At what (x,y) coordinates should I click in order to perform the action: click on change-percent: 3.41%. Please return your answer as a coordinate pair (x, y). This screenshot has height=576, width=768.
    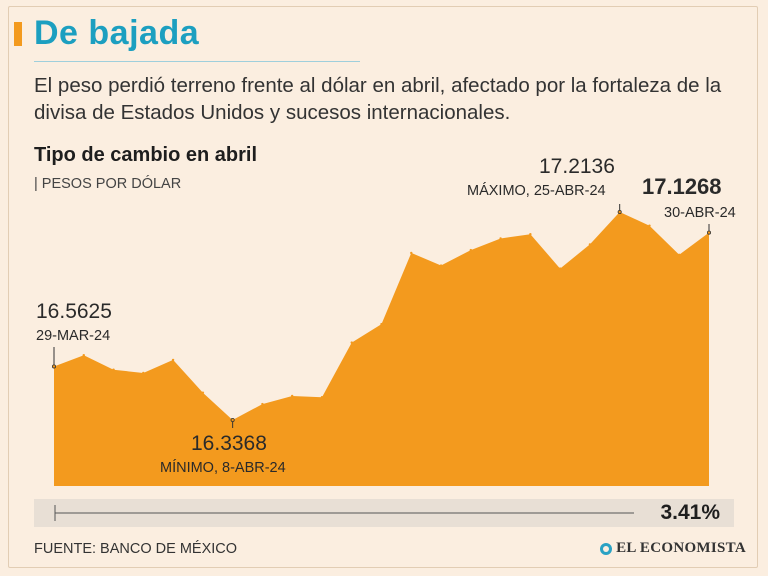
    Looking at the image, I should click on (690, 512).